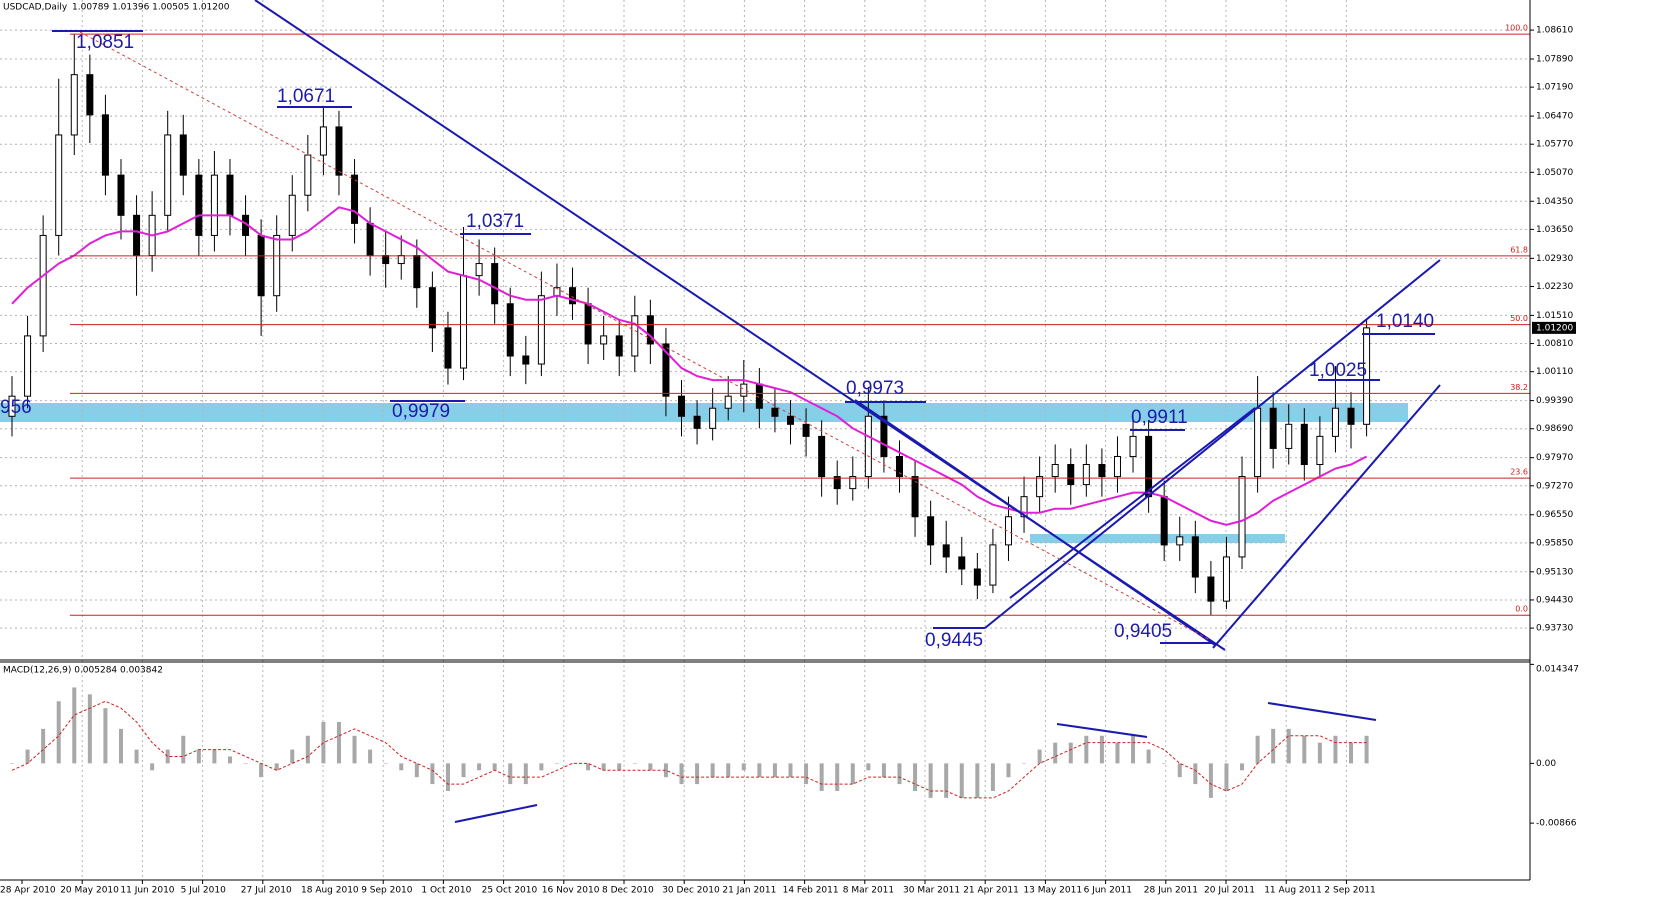  What do you see at coordinates (1554, 230) in the screenshot?
I see `y-tick-label: 1.03650` at bounding box center [1554, 230].